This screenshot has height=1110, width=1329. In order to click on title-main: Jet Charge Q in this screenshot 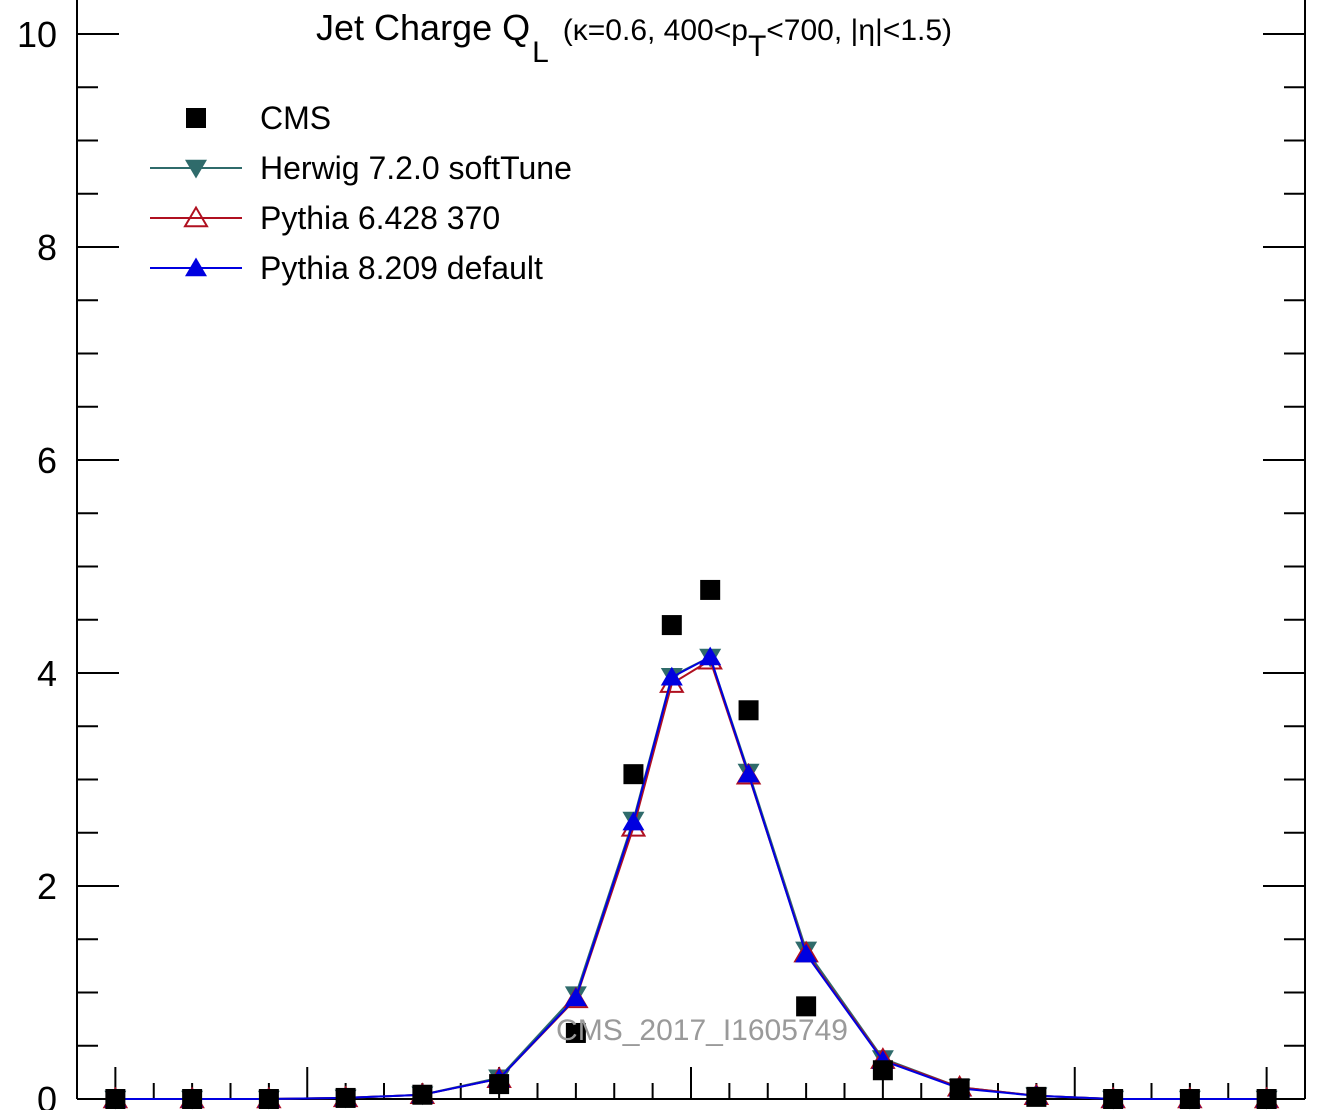, I will do `click(423, 27)`.